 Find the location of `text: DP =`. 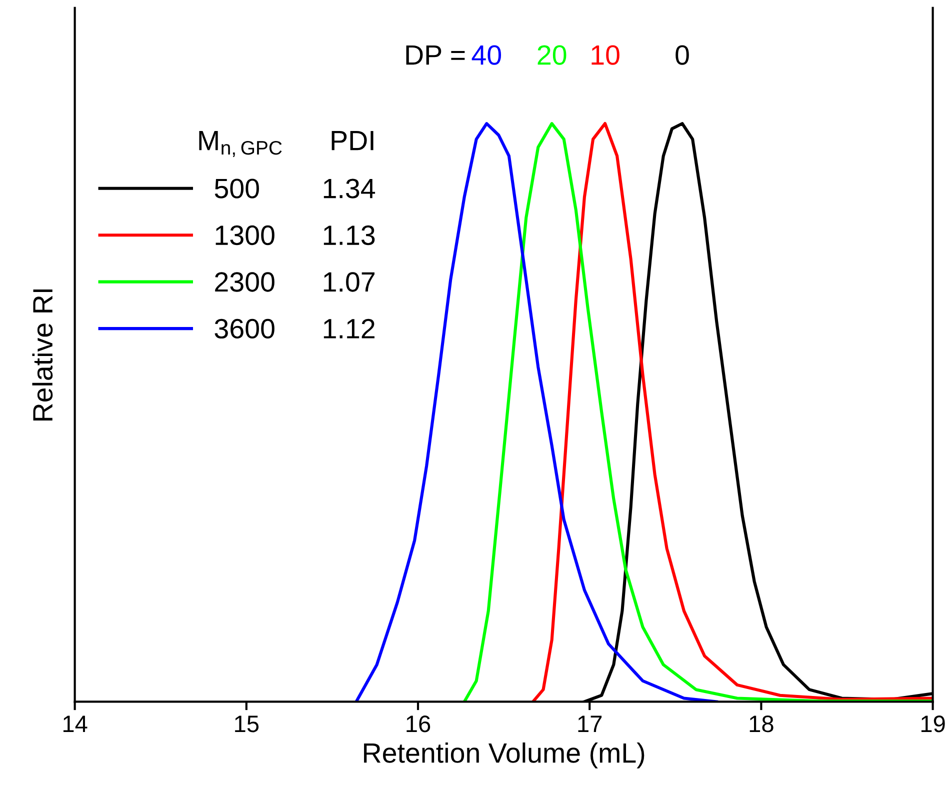

text: DP = is located at coordinates (435, 55).